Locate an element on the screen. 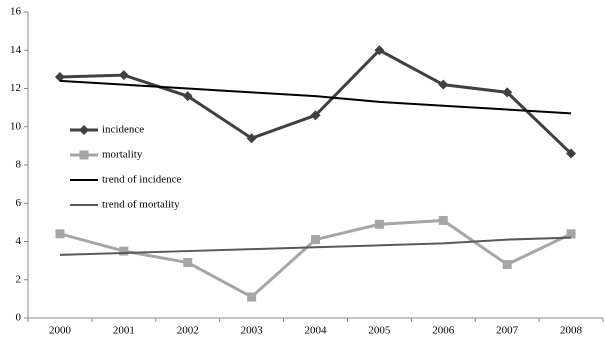 Image resolution: width=605 pixels, height=341 pixels. y-tick-label: 8 is located at coordinates (19, 165).